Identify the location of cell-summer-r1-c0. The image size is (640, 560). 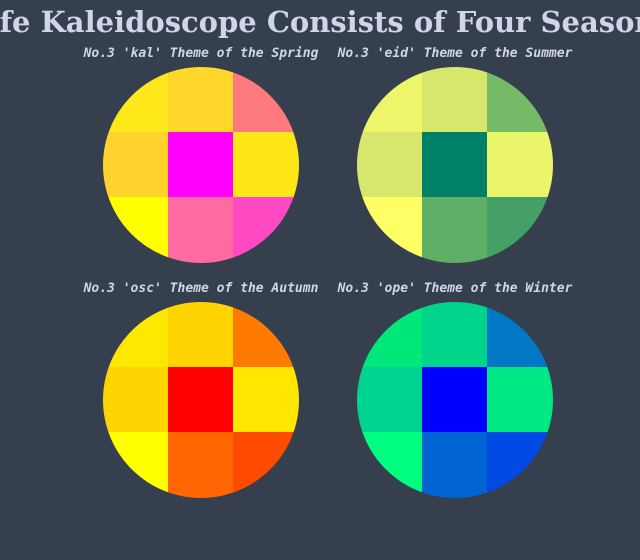
(389, 164).